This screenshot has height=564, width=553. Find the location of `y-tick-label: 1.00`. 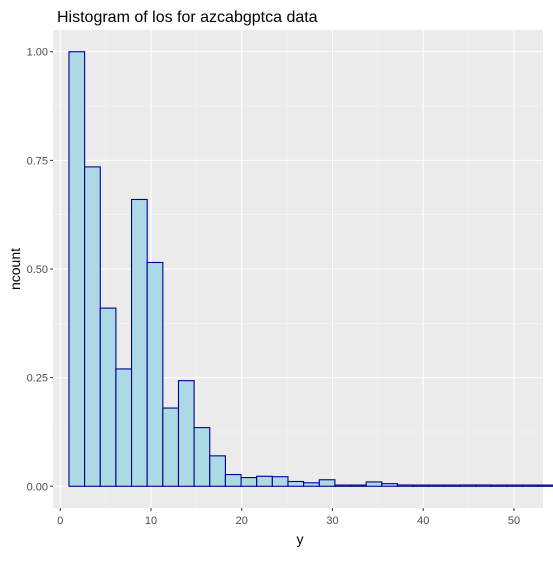

y-tick-label: 1.00 is located at coordinates (37, 53).